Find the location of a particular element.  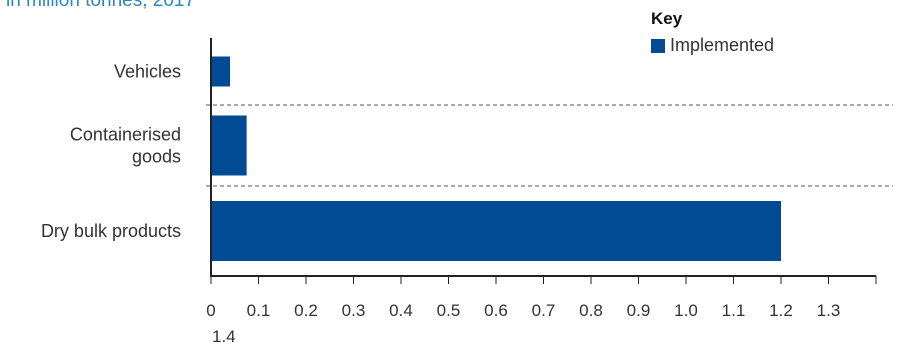

x-tick-label-12: 1.2 is located at coordinates (781, 310).